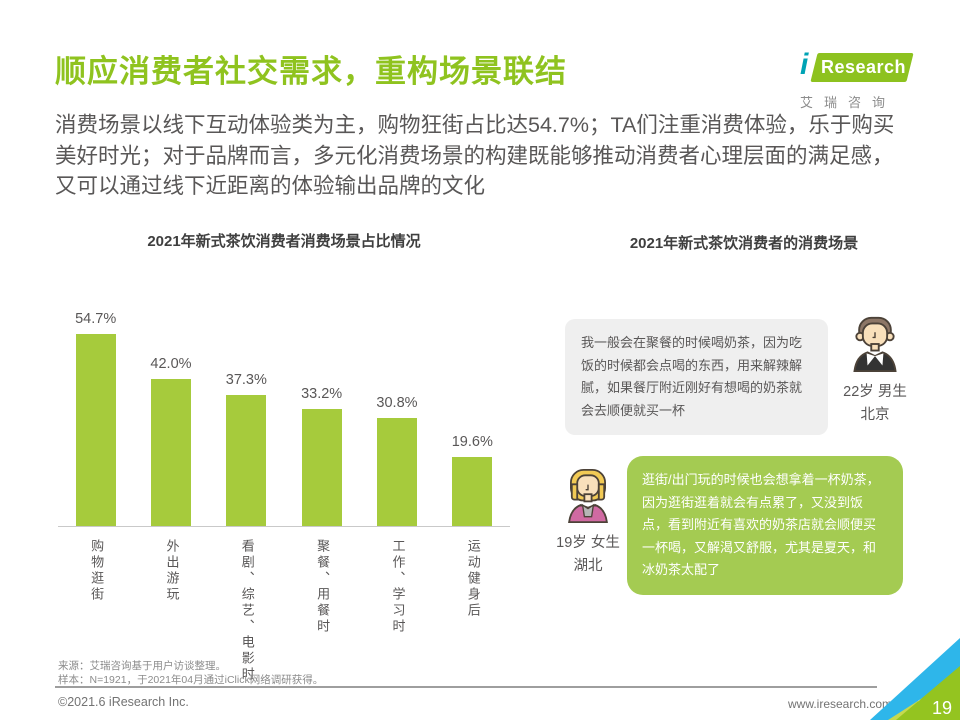 The image size is (960, 720). I want to click on persona-female-age-gender: 19岁 女生, so click(588, 543).